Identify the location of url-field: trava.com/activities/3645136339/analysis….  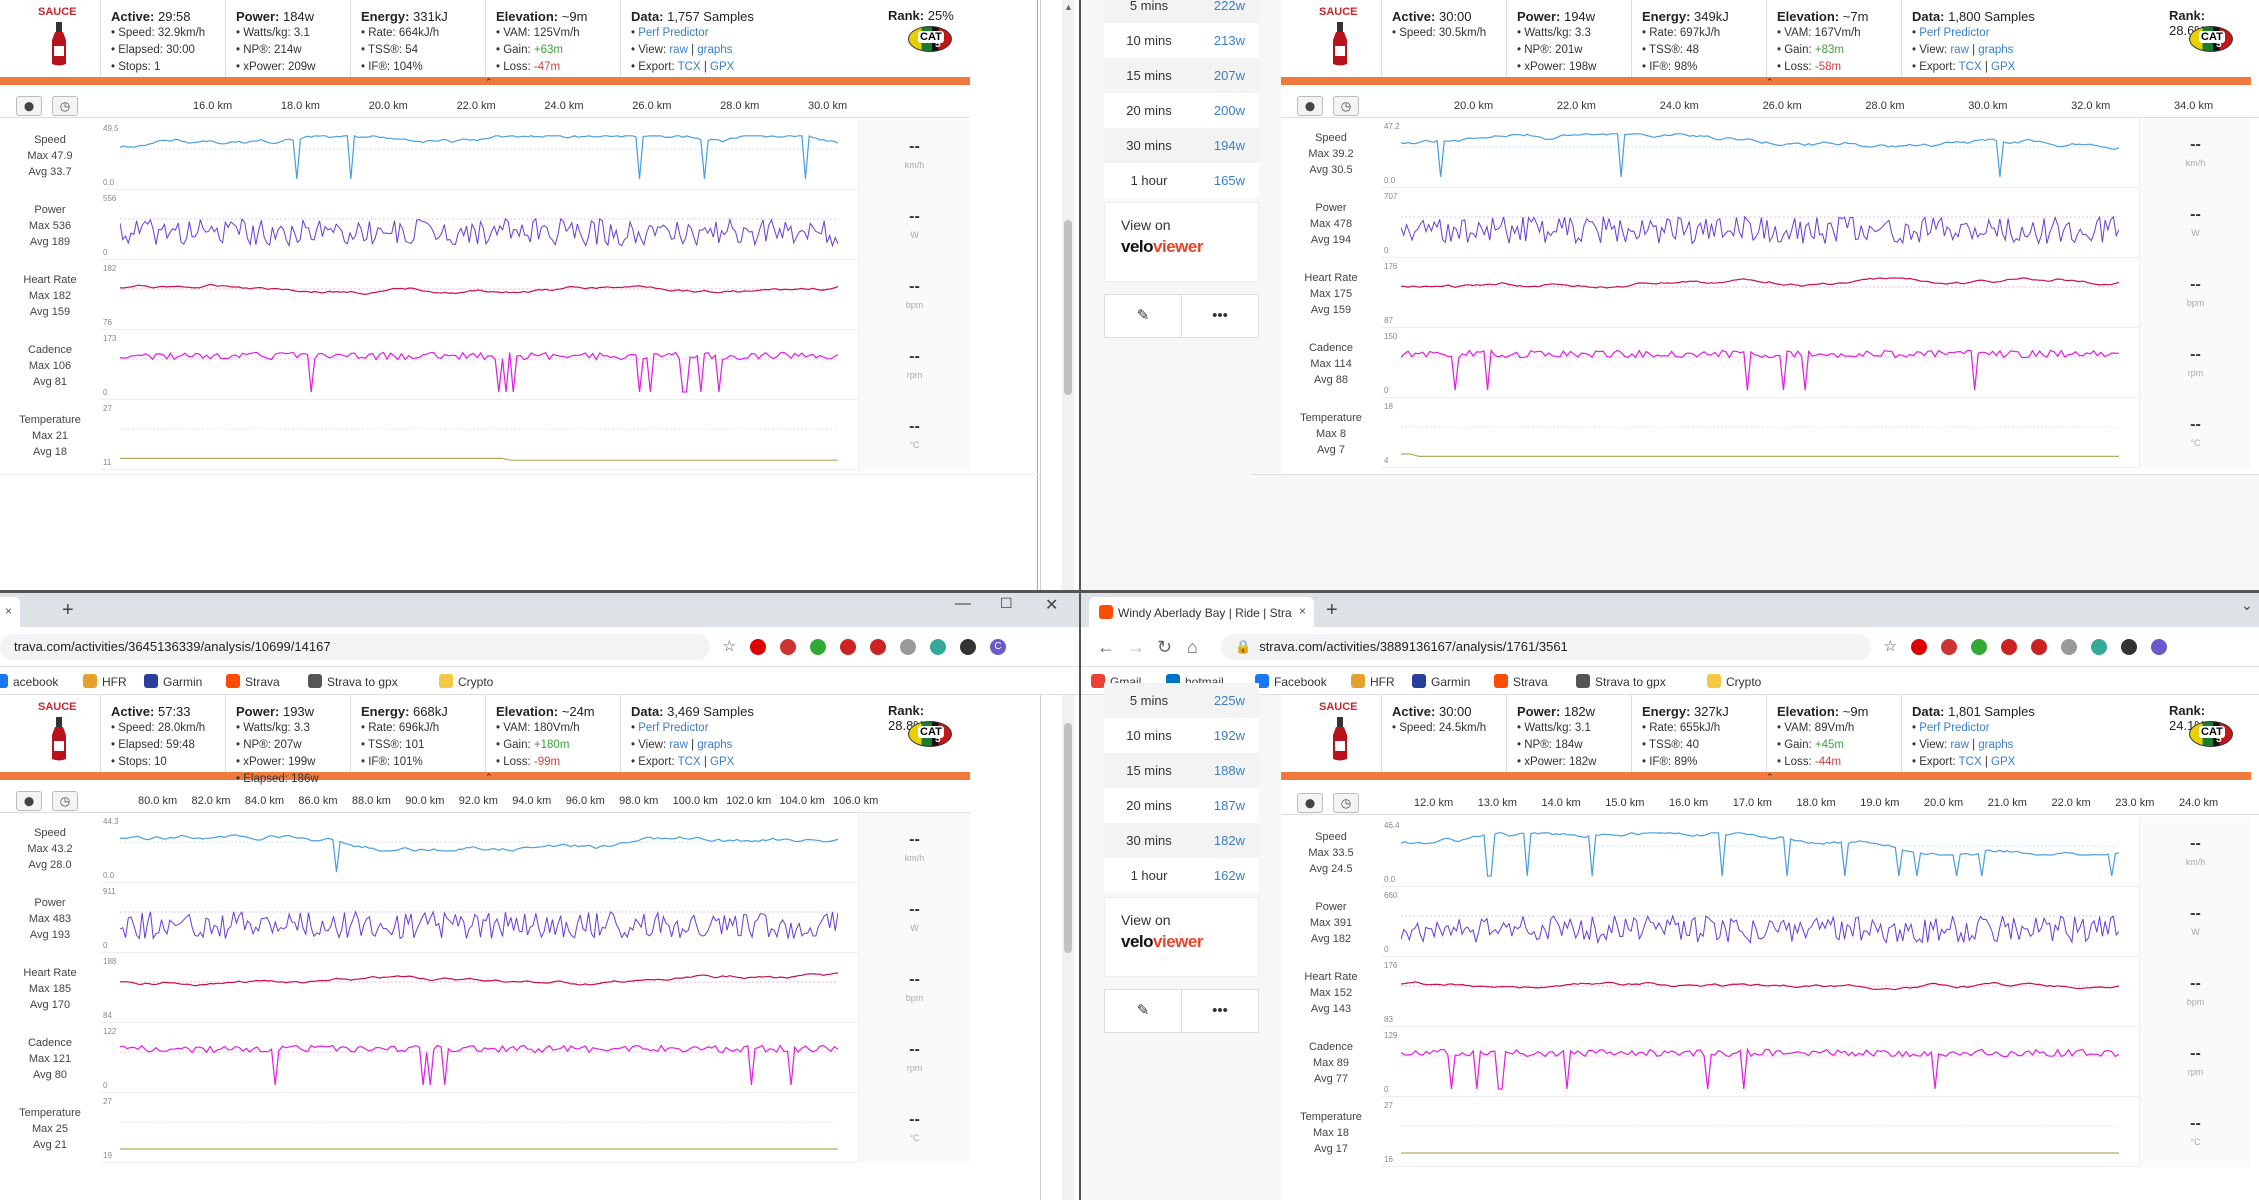
(368, 647).